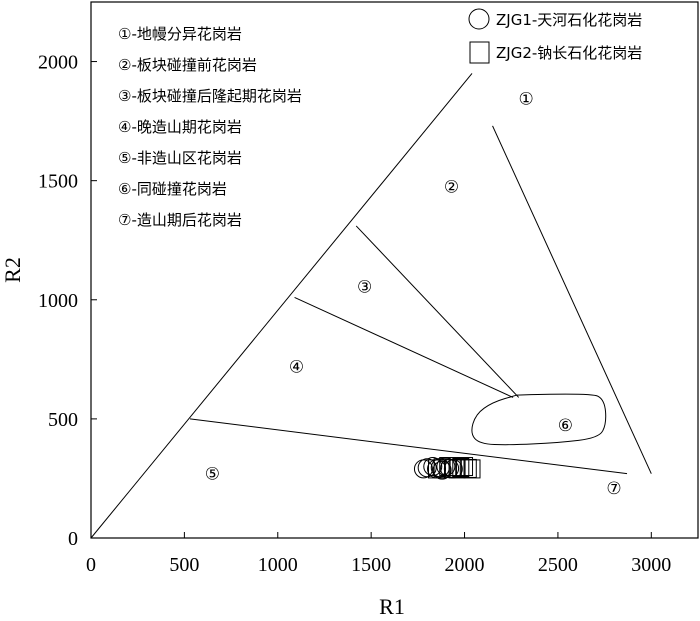 This screenshot has width=700, height=621. Describe the element at coordinates (73, 539) in the screenshot. I see `y-tick-label: 0` at that location.